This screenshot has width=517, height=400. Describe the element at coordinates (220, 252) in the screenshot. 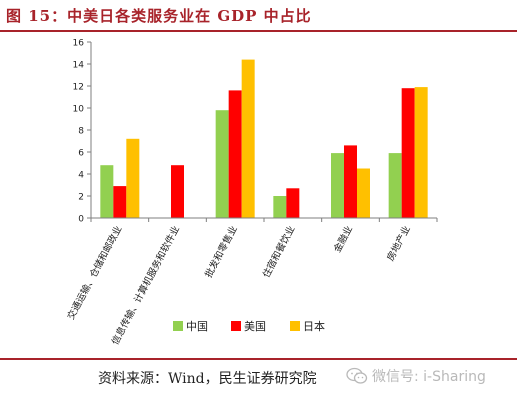

I see `x-tick-label: 批发和零售业` at that location.